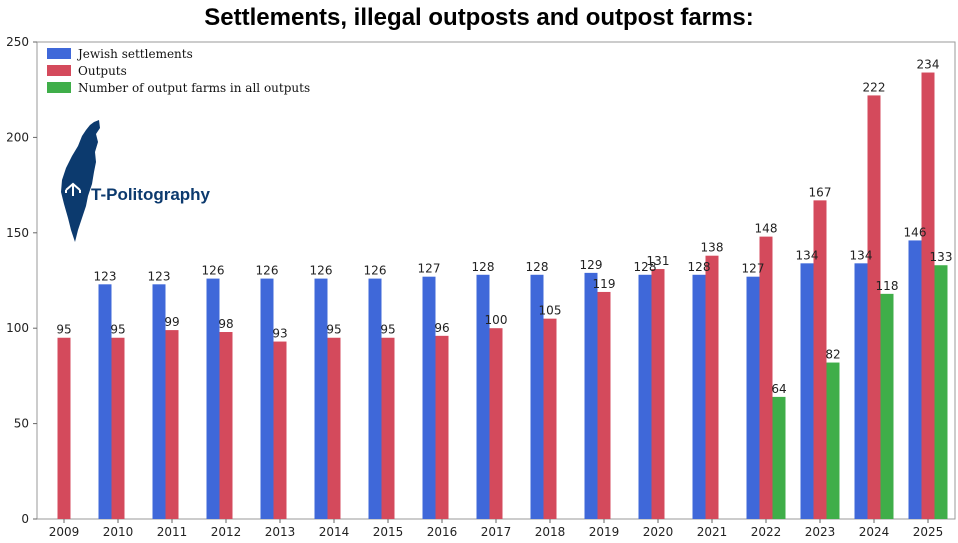 The image size is (958, 543). I want to click on x-tick-label: 2015, so click(388, 532).